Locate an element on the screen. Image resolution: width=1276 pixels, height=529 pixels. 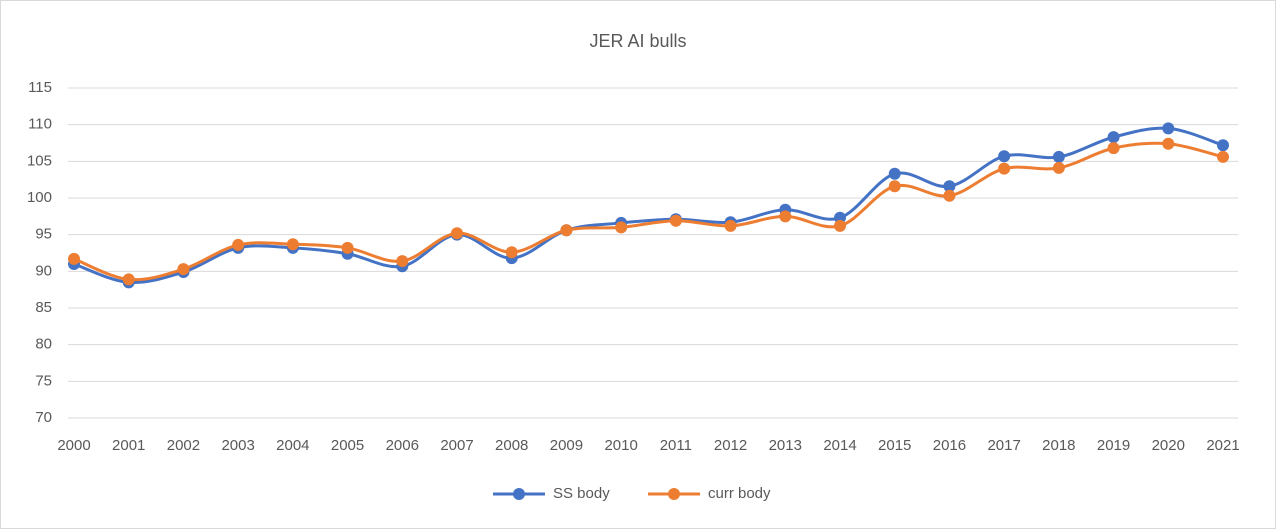
x-tick-label: 2010 is located at coordinates (620, 445).